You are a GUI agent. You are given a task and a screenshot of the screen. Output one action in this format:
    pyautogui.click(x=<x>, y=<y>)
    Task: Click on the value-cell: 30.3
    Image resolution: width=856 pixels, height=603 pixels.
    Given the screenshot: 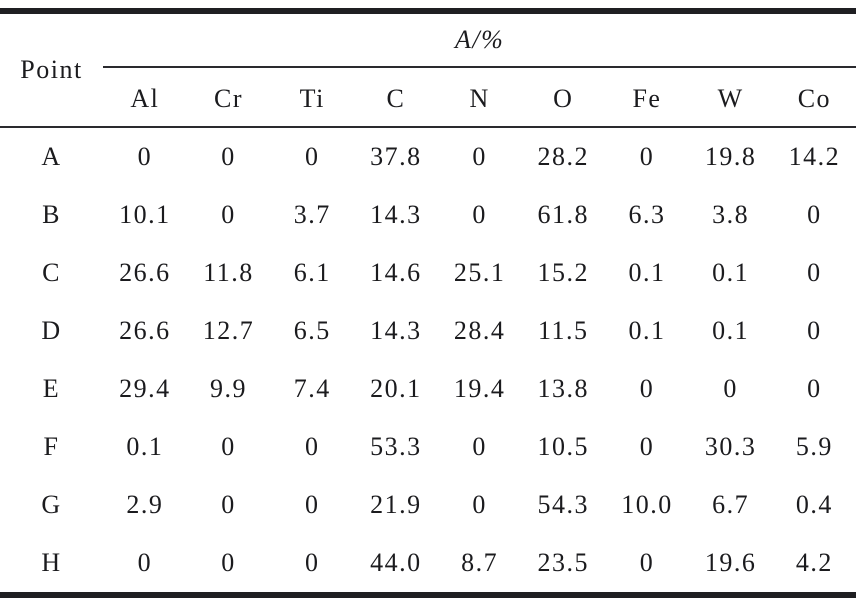 What is the action you would take?
    pyautogui.click(x=730, y=446)
    